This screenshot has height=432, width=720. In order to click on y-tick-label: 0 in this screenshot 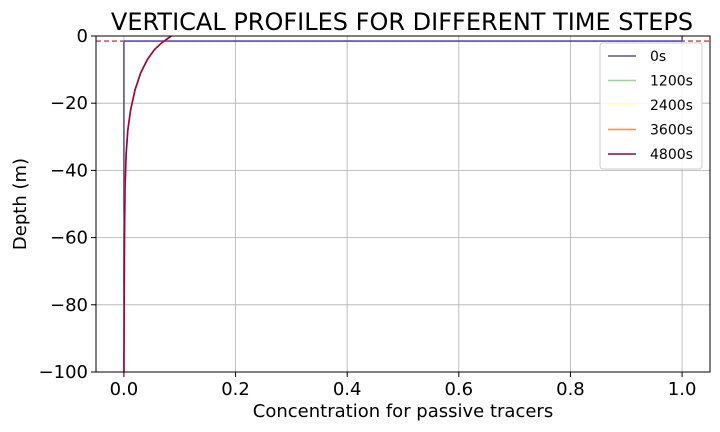, I will do `click(82, 36)`.